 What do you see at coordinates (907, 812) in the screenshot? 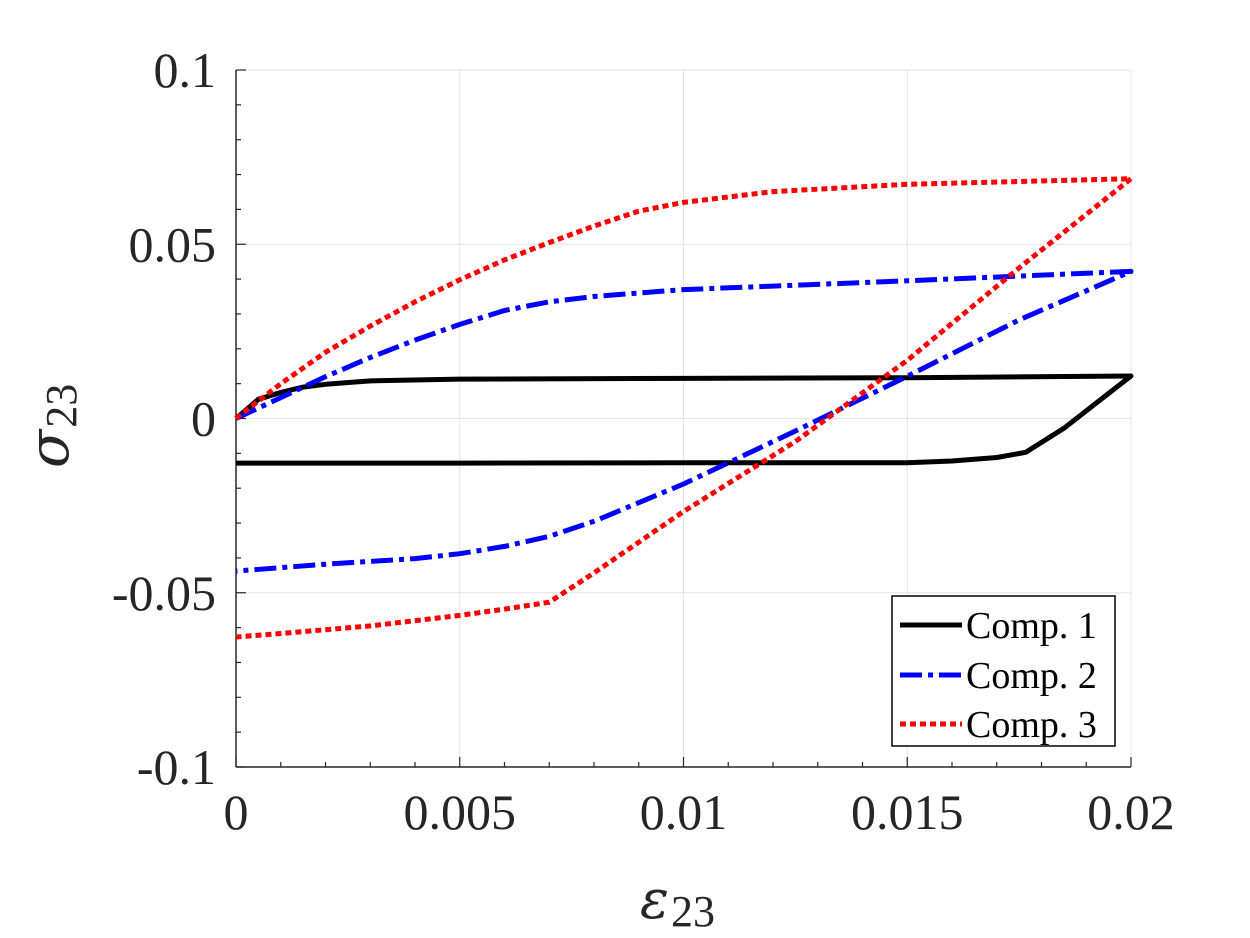
I see `x-tick-label: 0.015` at bounding box center [907, 812].